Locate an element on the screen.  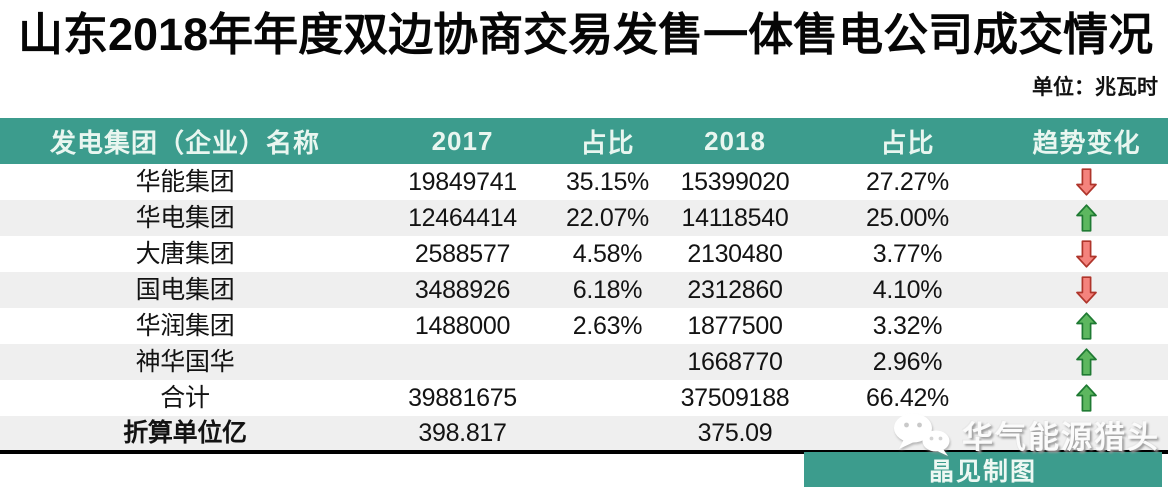
cell-2018-share is located at coordinates (907, 435).